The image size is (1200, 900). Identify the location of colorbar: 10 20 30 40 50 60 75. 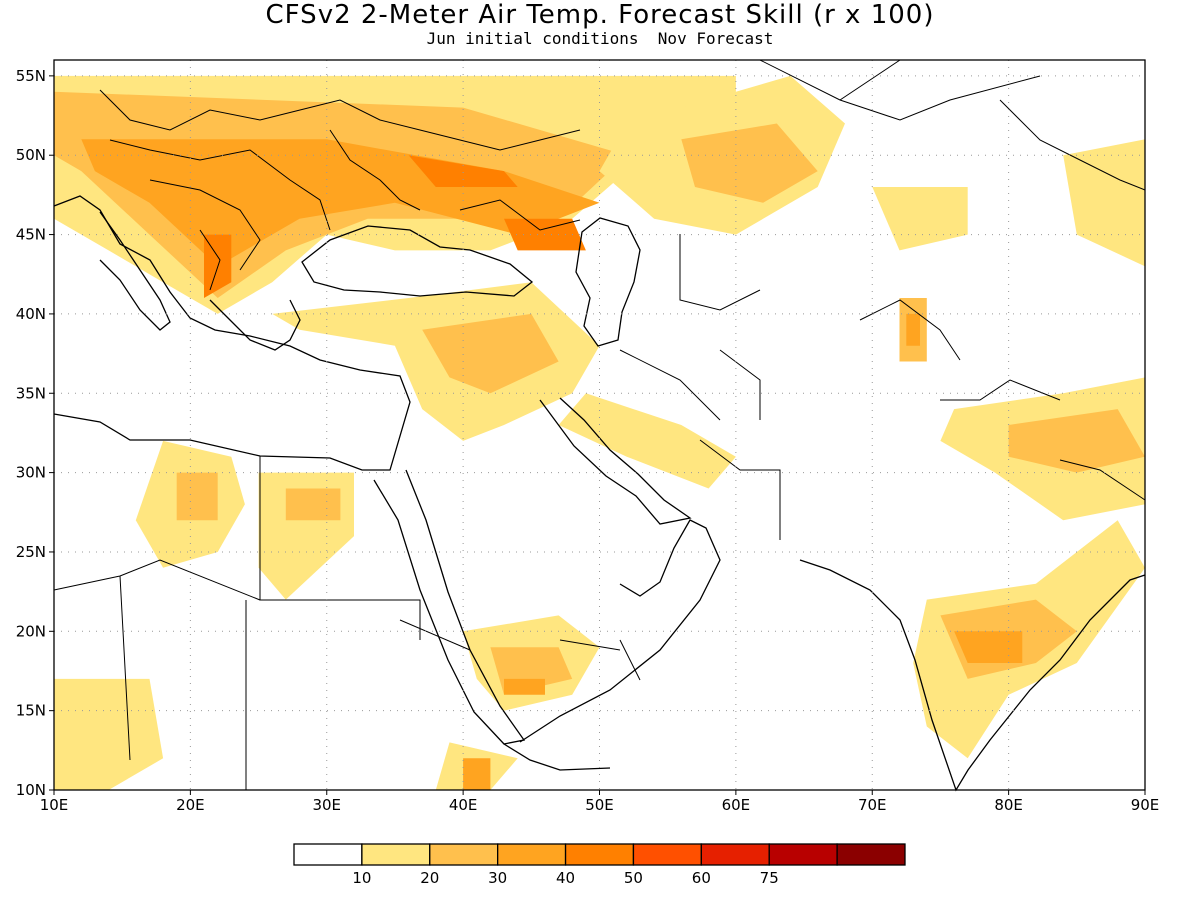
(599, 865).